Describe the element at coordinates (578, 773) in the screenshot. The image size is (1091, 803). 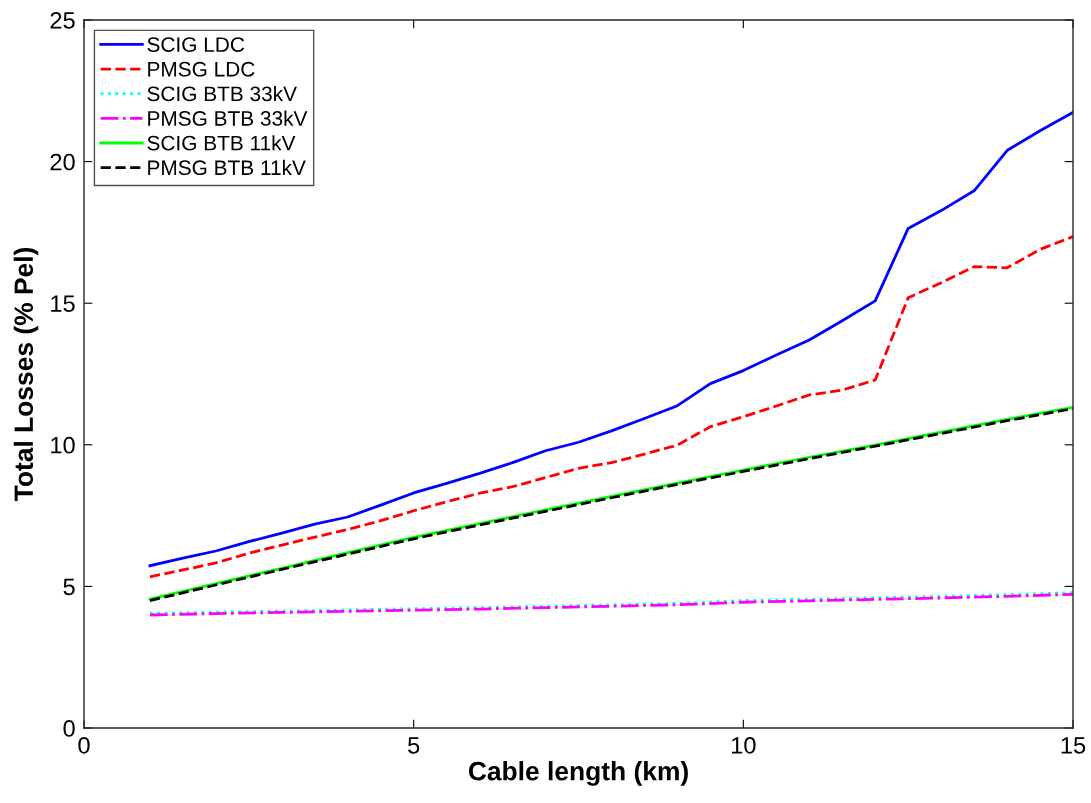
I see `x-axis-title: Cable length (km)` at that location.